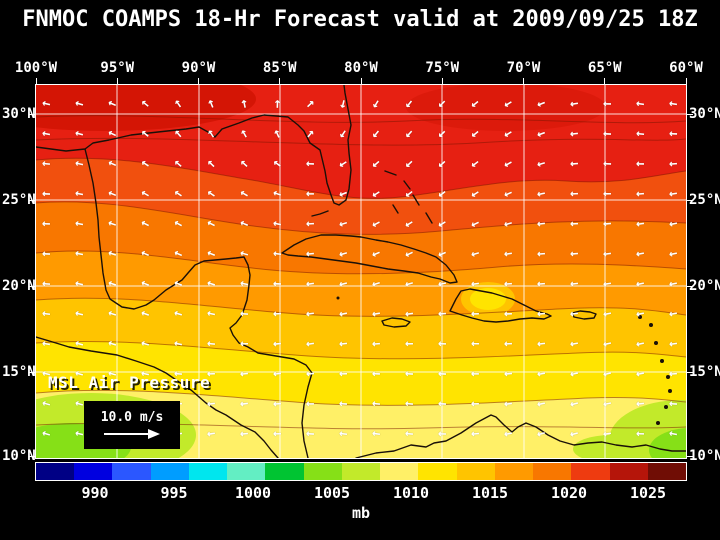 The width and height of the screenshot is (720, 540). What do you see at coordinates (132, 425) in the screenshot?
I see `wind-scale-legend: 10.0 m/s` at bounding box center [132, 425].